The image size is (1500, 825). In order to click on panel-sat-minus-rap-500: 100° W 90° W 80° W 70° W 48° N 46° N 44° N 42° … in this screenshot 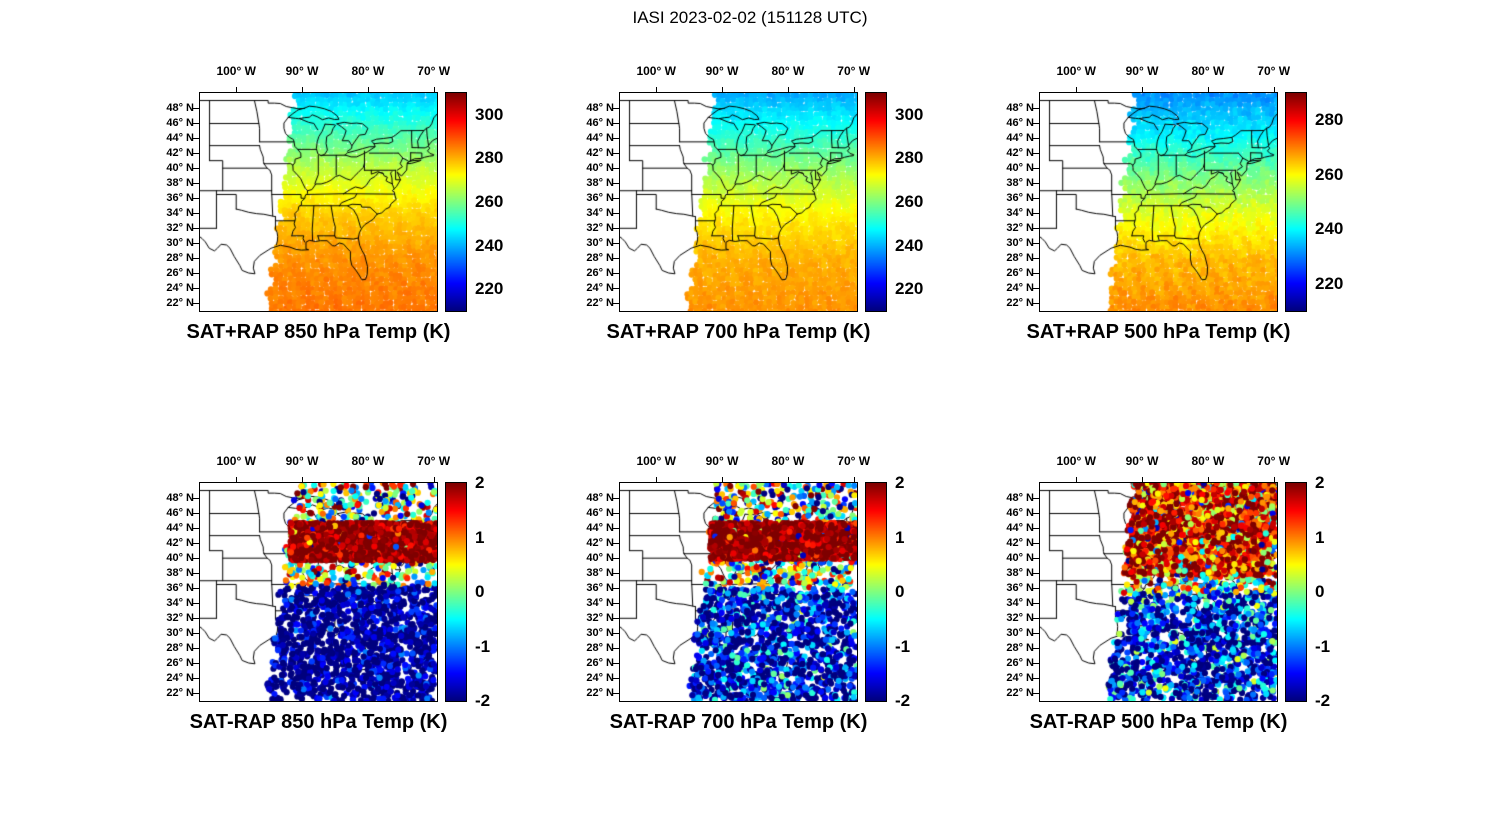, I will do `click(1168, 593)`.